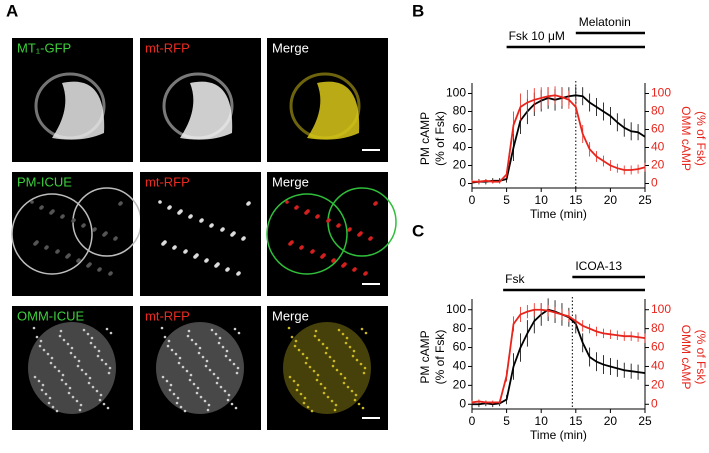  Describe the element at coordinates (576, 421) in the screenshot. I see `x-tick-label: 15` at that location.